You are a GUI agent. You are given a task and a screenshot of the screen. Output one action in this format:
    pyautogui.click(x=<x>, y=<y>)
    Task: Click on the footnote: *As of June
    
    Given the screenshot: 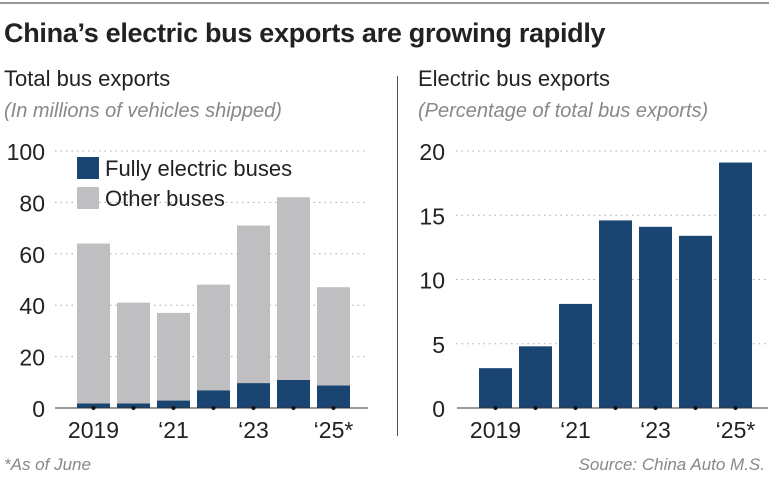 What is the action you would take?
    pyautogui.click(x=47, y=464)
    